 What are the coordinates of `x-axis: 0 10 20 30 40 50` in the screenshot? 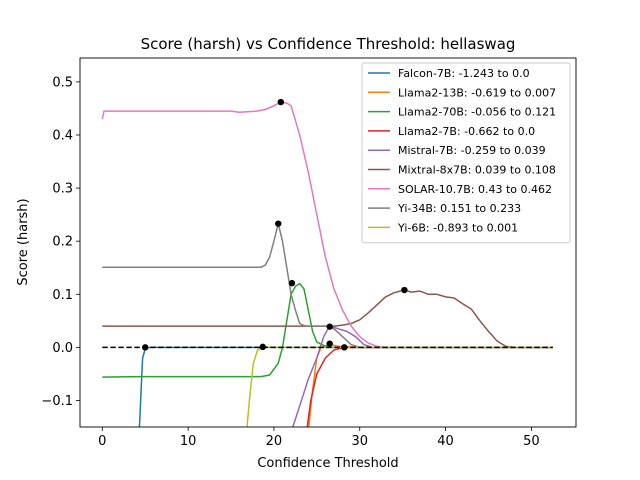 It's located at (319, 438).